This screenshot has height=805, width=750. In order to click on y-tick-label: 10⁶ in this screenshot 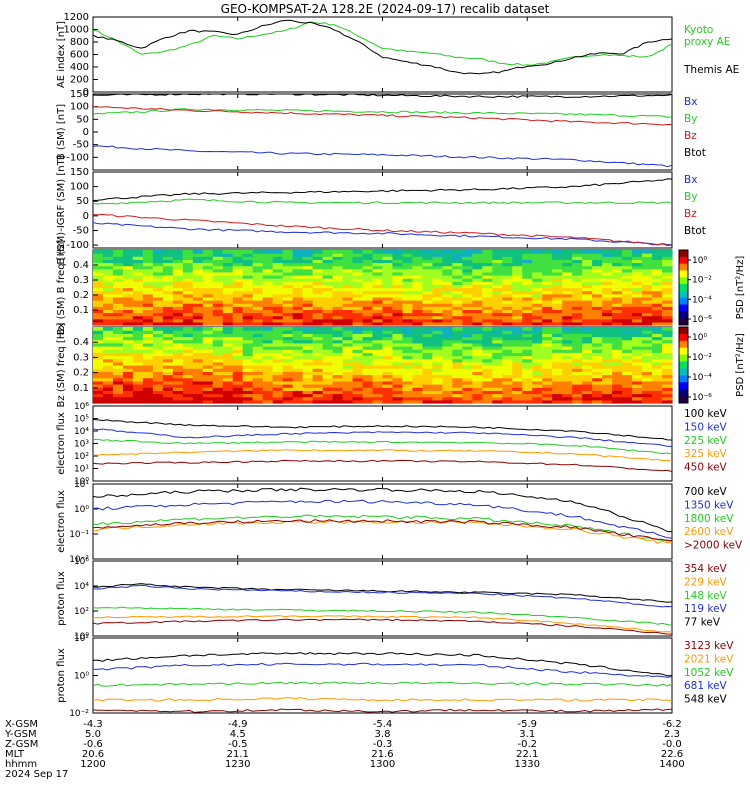, I will do `click(81, 407)`.